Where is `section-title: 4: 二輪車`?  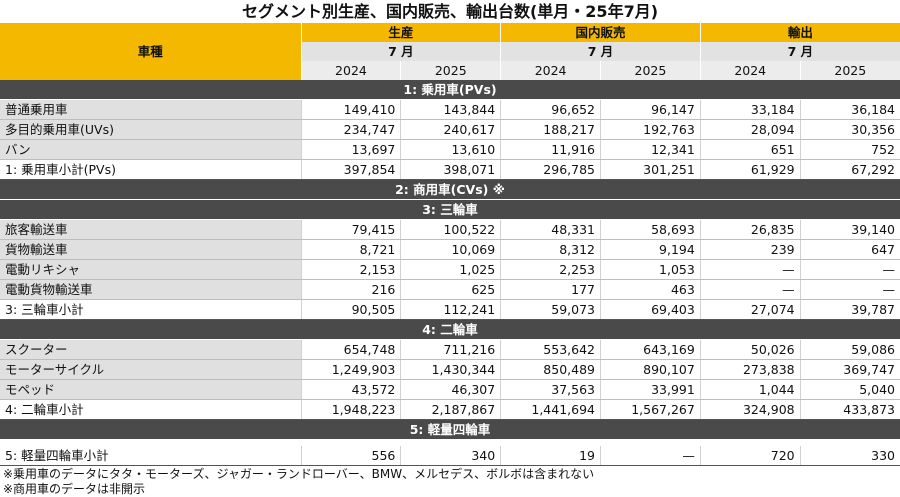
section-title: 4: 二輪車 is located at coordinates (450, 329).